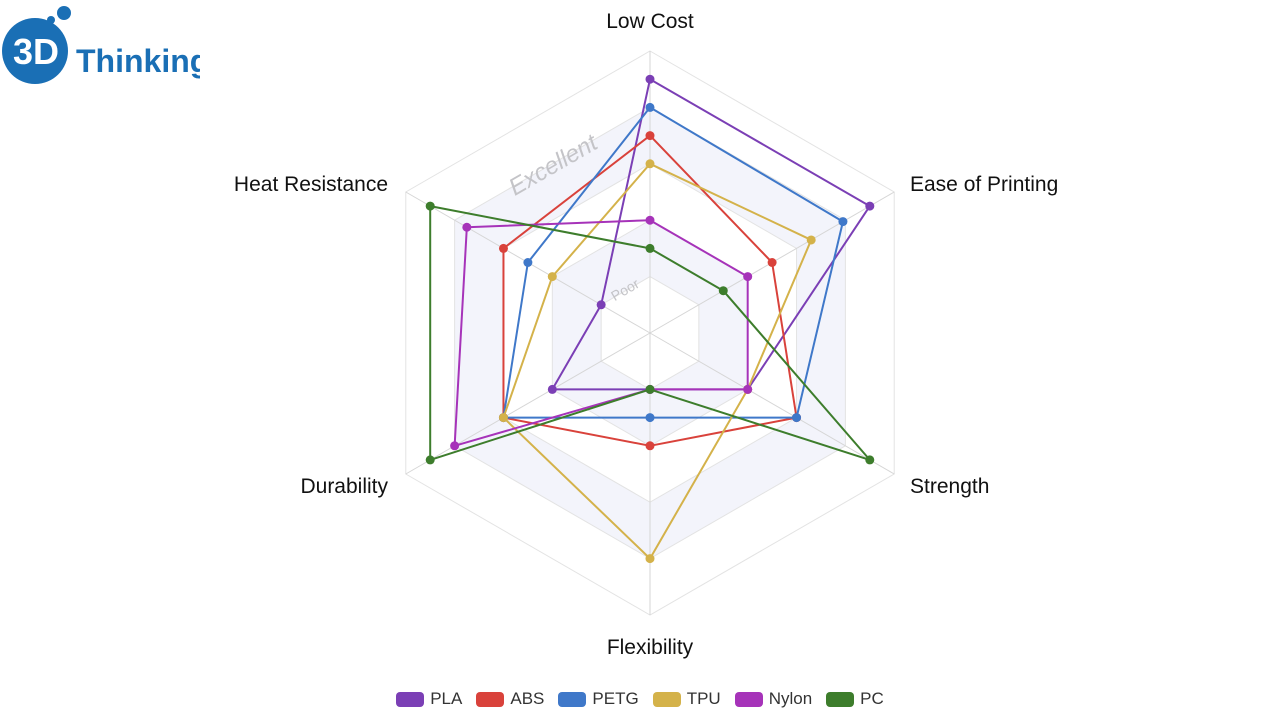  Describe the element at coordinates (446, 698) in the screenshot. I see `legend-label: PLA` at that location.